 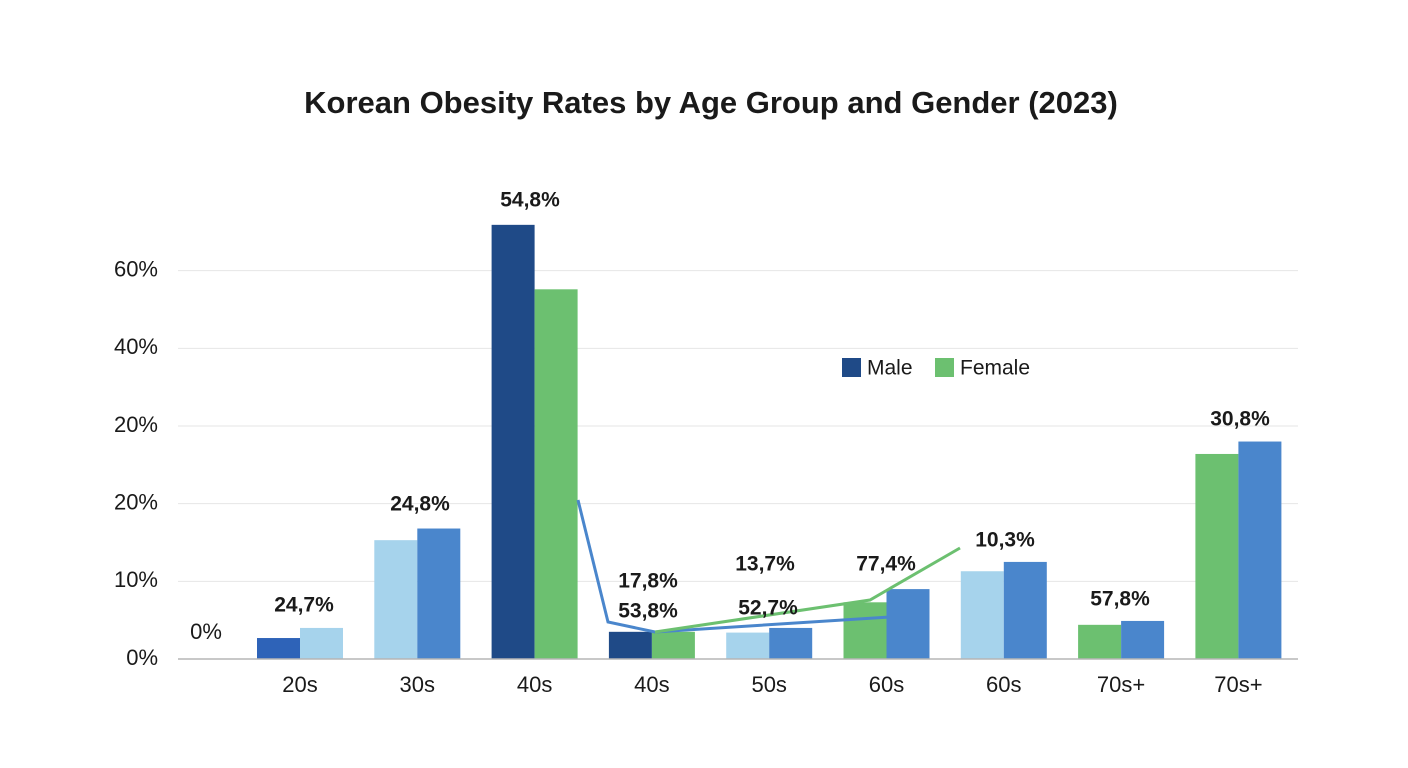 What do you see at coordinates (648, 581) in the screenshot?
I see `annotation: 17,8%` at bounding box center [648, 581].